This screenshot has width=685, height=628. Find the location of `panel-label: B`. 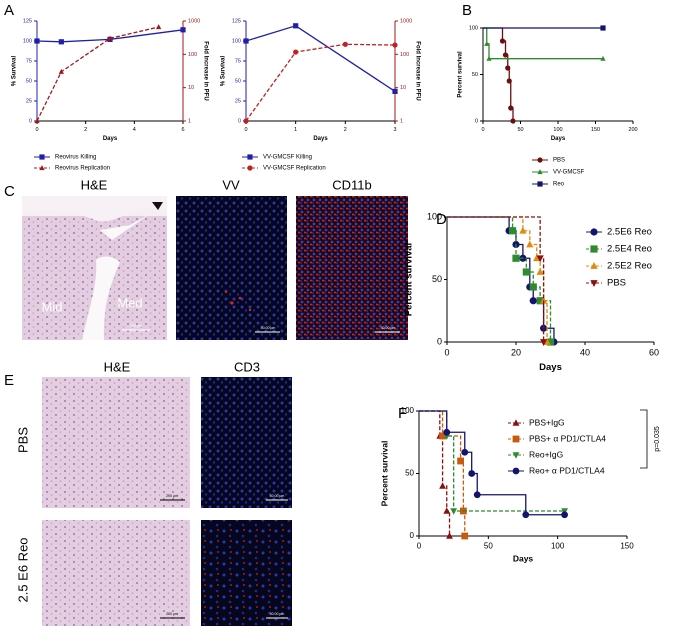

panel-label: B is located at coordinates (467, 10).